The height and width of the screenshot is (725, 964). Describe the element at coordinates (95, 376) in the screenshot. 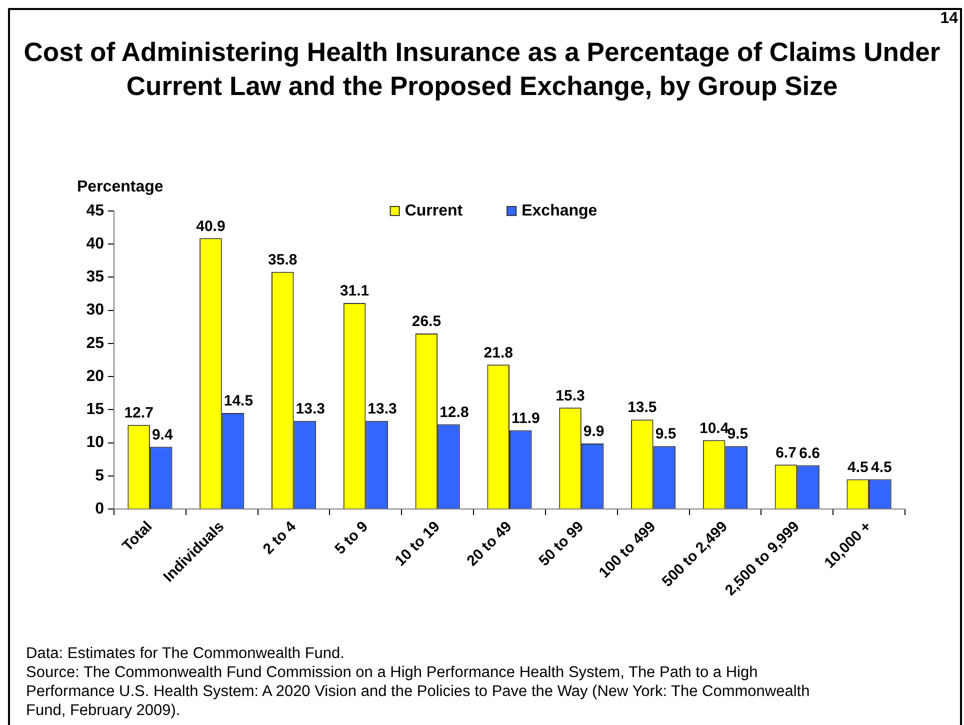

I see `y-tick-label: 20` at that location.